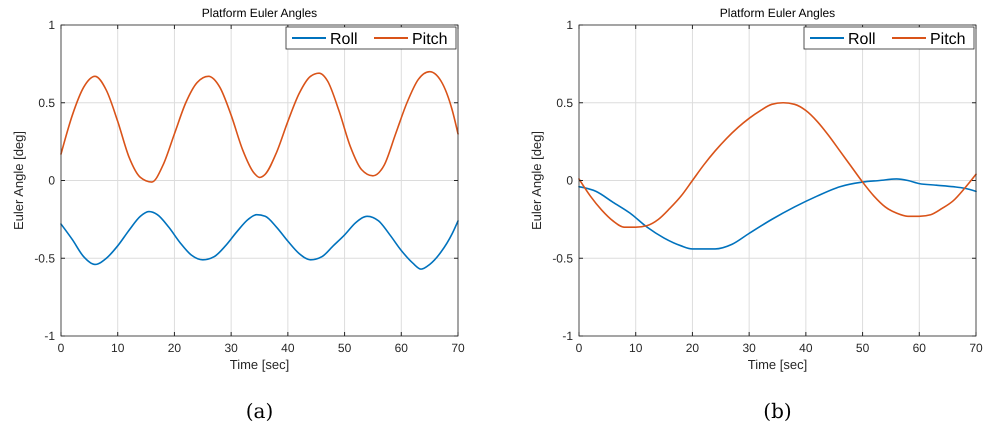  Describe the element at coordinates (260, 411) in the screenshot. I see `text: (a)` at that location.